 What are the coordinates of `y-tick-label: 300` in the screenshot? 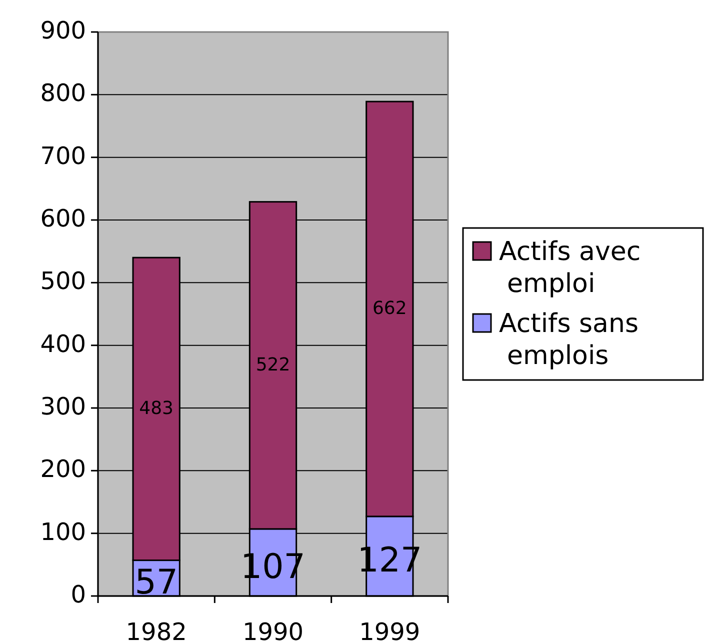 It's located at (63, 406).